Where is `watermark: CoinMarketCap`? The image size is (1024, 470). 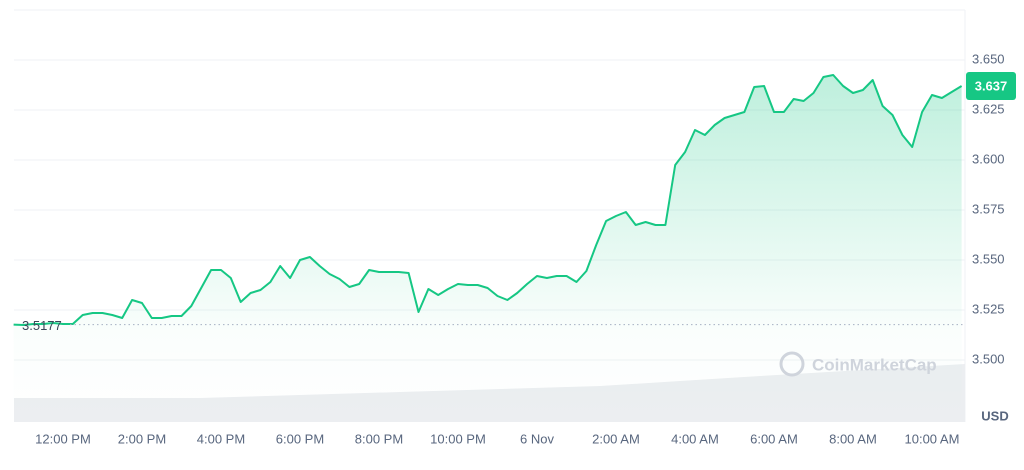
watermark: CoinMarketCap is located at coordinates (858, 364).